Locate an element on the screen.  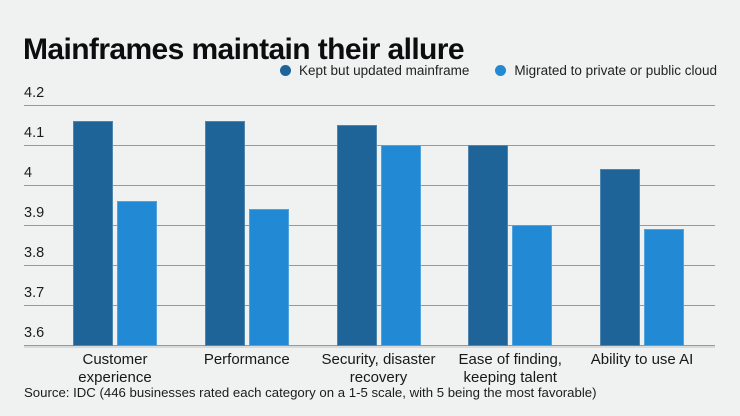
legend-item: Kept but updated mainframe is located at coordinates (374, 70).